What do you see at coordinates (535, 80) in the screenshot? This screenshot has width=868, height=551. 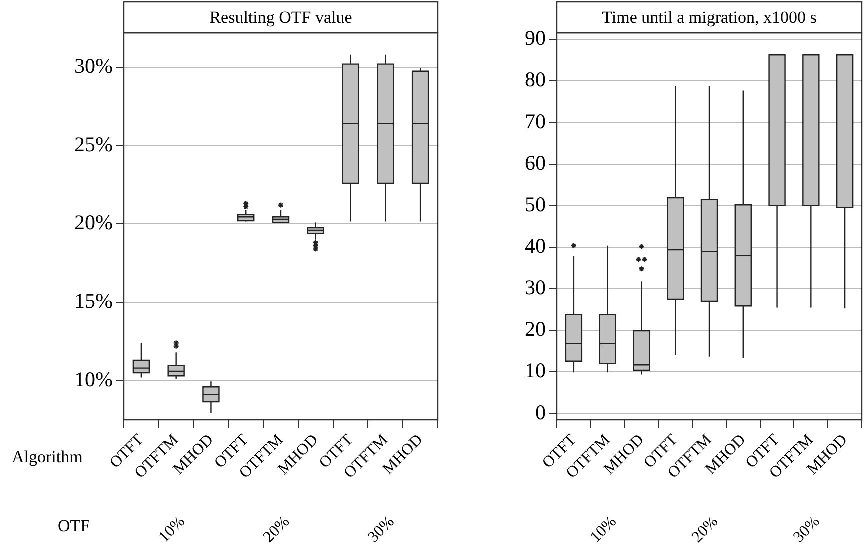 I see `y-tick-label: 80` at bounding box center [535, 80].